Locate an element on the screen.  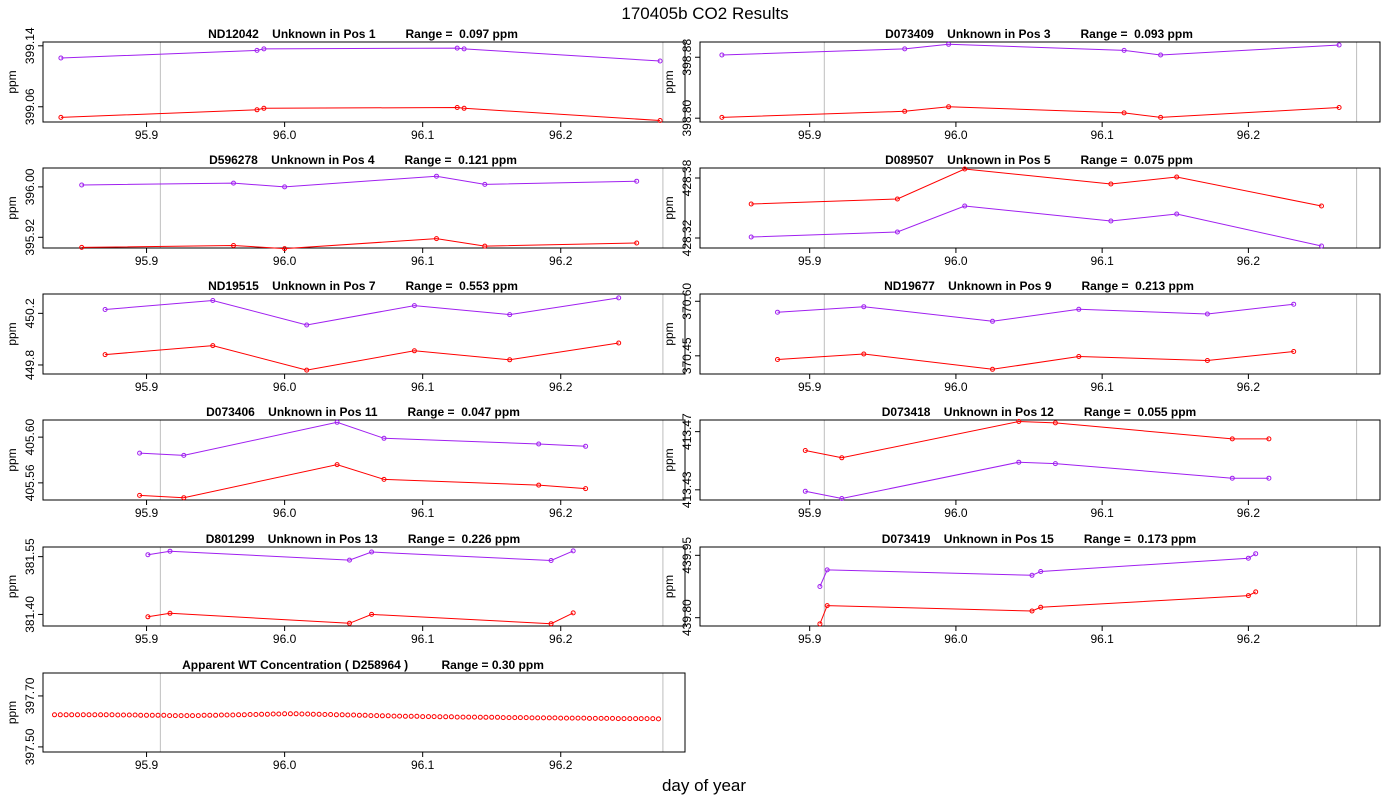
panel-6-series-lower is located at coordinates (1036, 360).